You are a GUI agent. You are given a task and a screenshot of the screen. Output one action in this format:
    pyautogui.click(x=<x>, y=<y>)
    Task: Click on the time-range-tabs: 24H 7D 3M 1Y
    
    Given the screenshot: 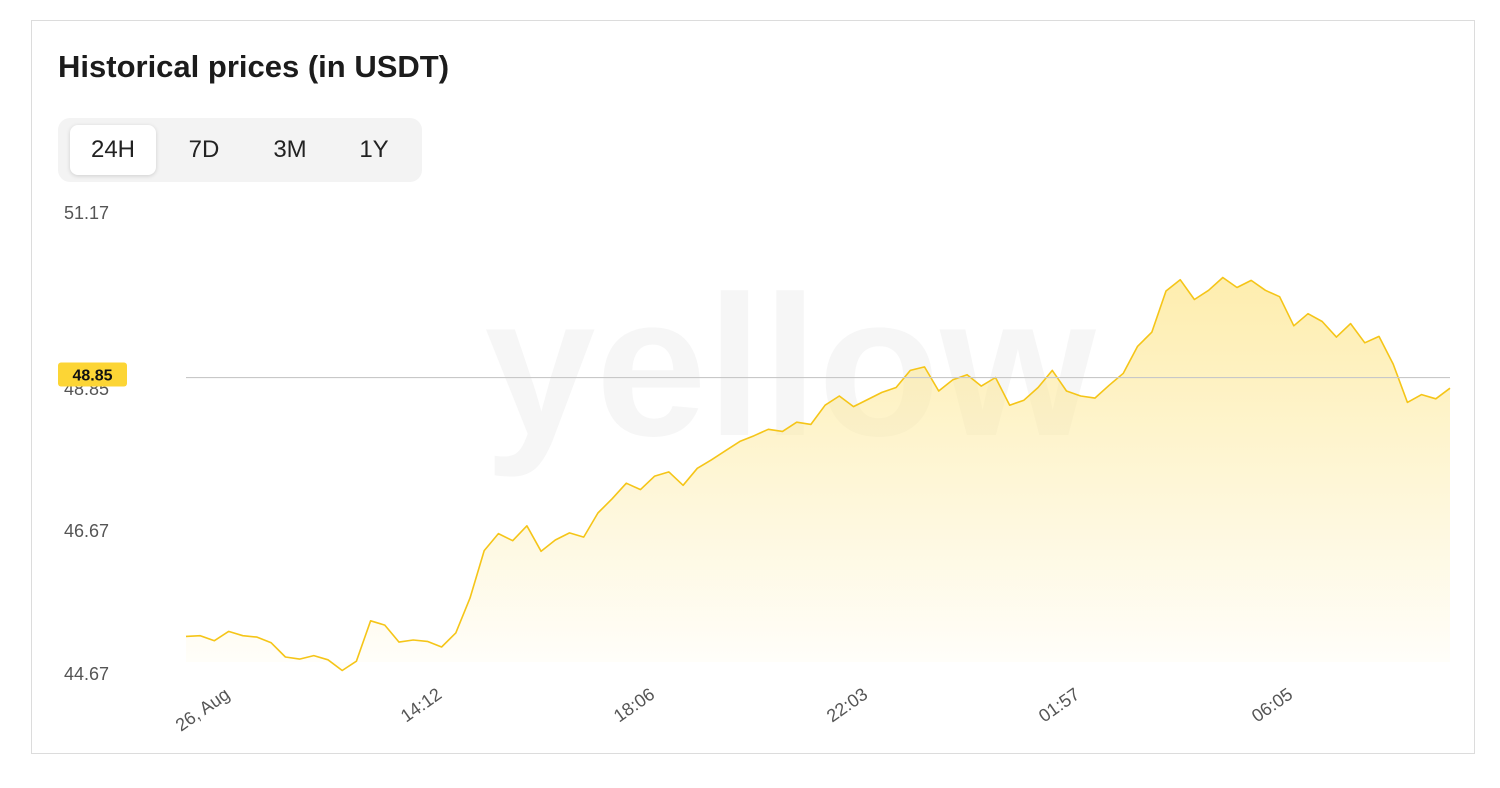 What is the action you would take?
    pyautogui.click(x=240, y=150)
    